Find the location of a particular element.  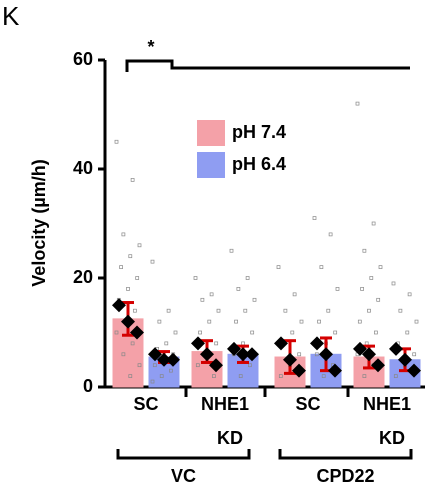

y-tick-label: 40 is located at coordinates (83, 168).